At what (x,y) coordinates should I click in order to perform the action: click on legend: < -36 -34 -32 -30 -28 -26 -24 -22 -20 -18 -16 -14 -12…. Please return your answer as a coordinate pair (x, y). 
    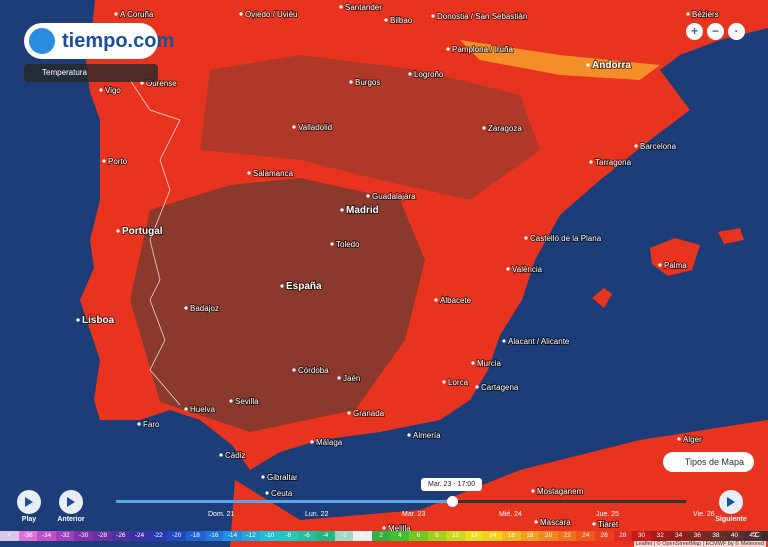
    Looking at the image, I should click on (384, 536).